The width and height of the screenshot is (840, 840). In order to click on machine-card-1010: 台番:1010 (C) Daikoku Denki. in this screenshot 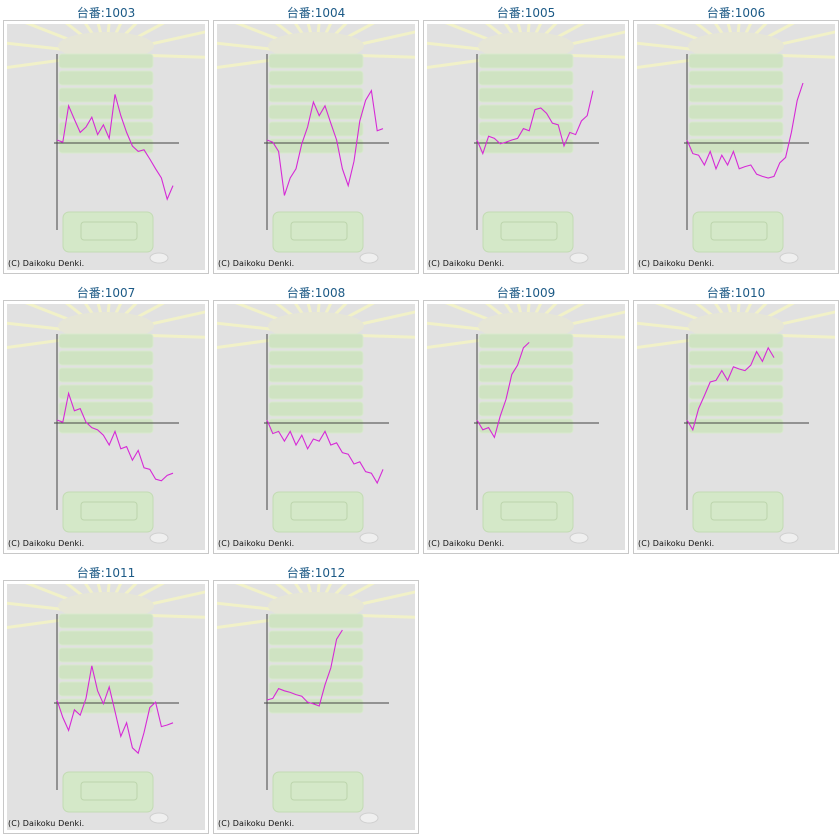, I will do `click(736, 418)`.